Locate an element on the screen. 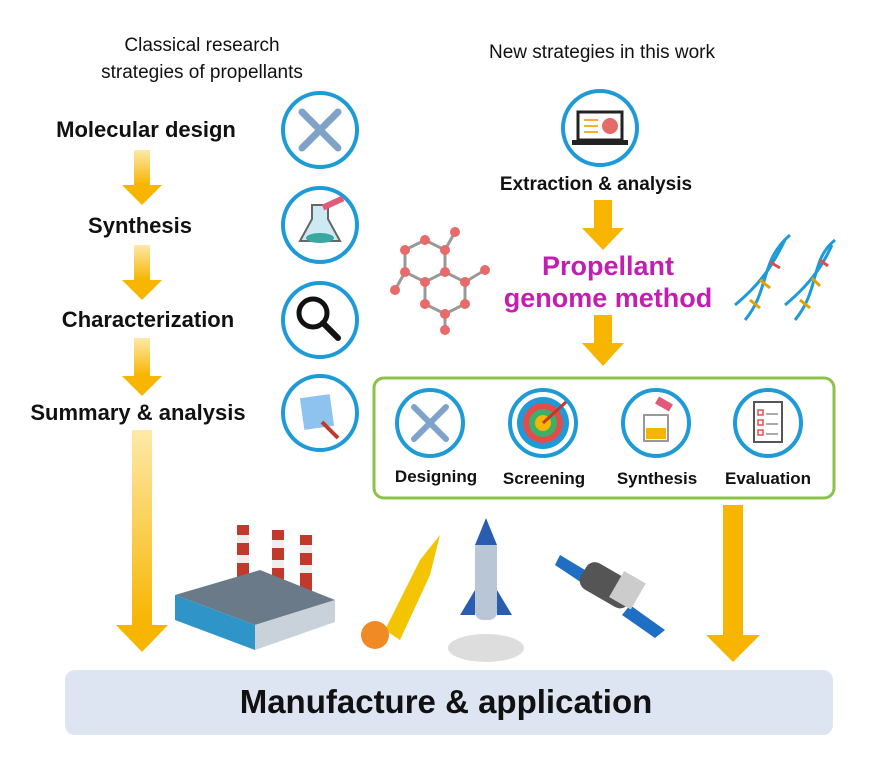 Image resolution: width=883 pixels, height=758 pixels. rocket-icon is located at coordinates (400, 592).